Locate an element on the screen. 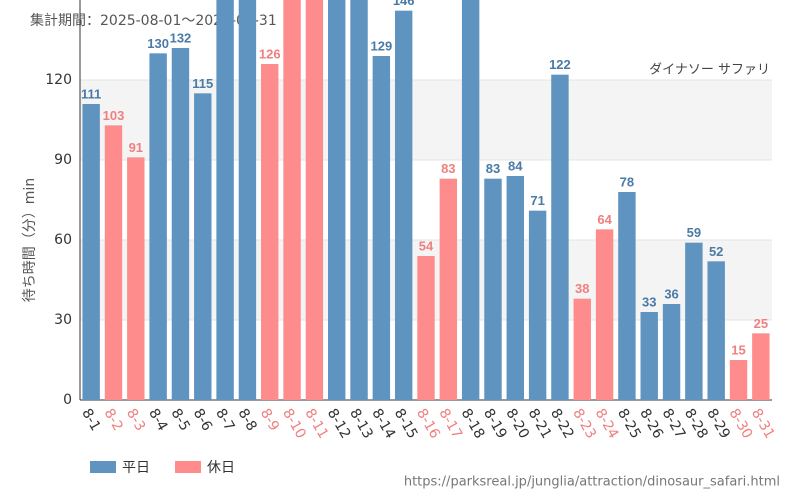  x-tick-label: 8-6 is located at coordinates (202, 420).